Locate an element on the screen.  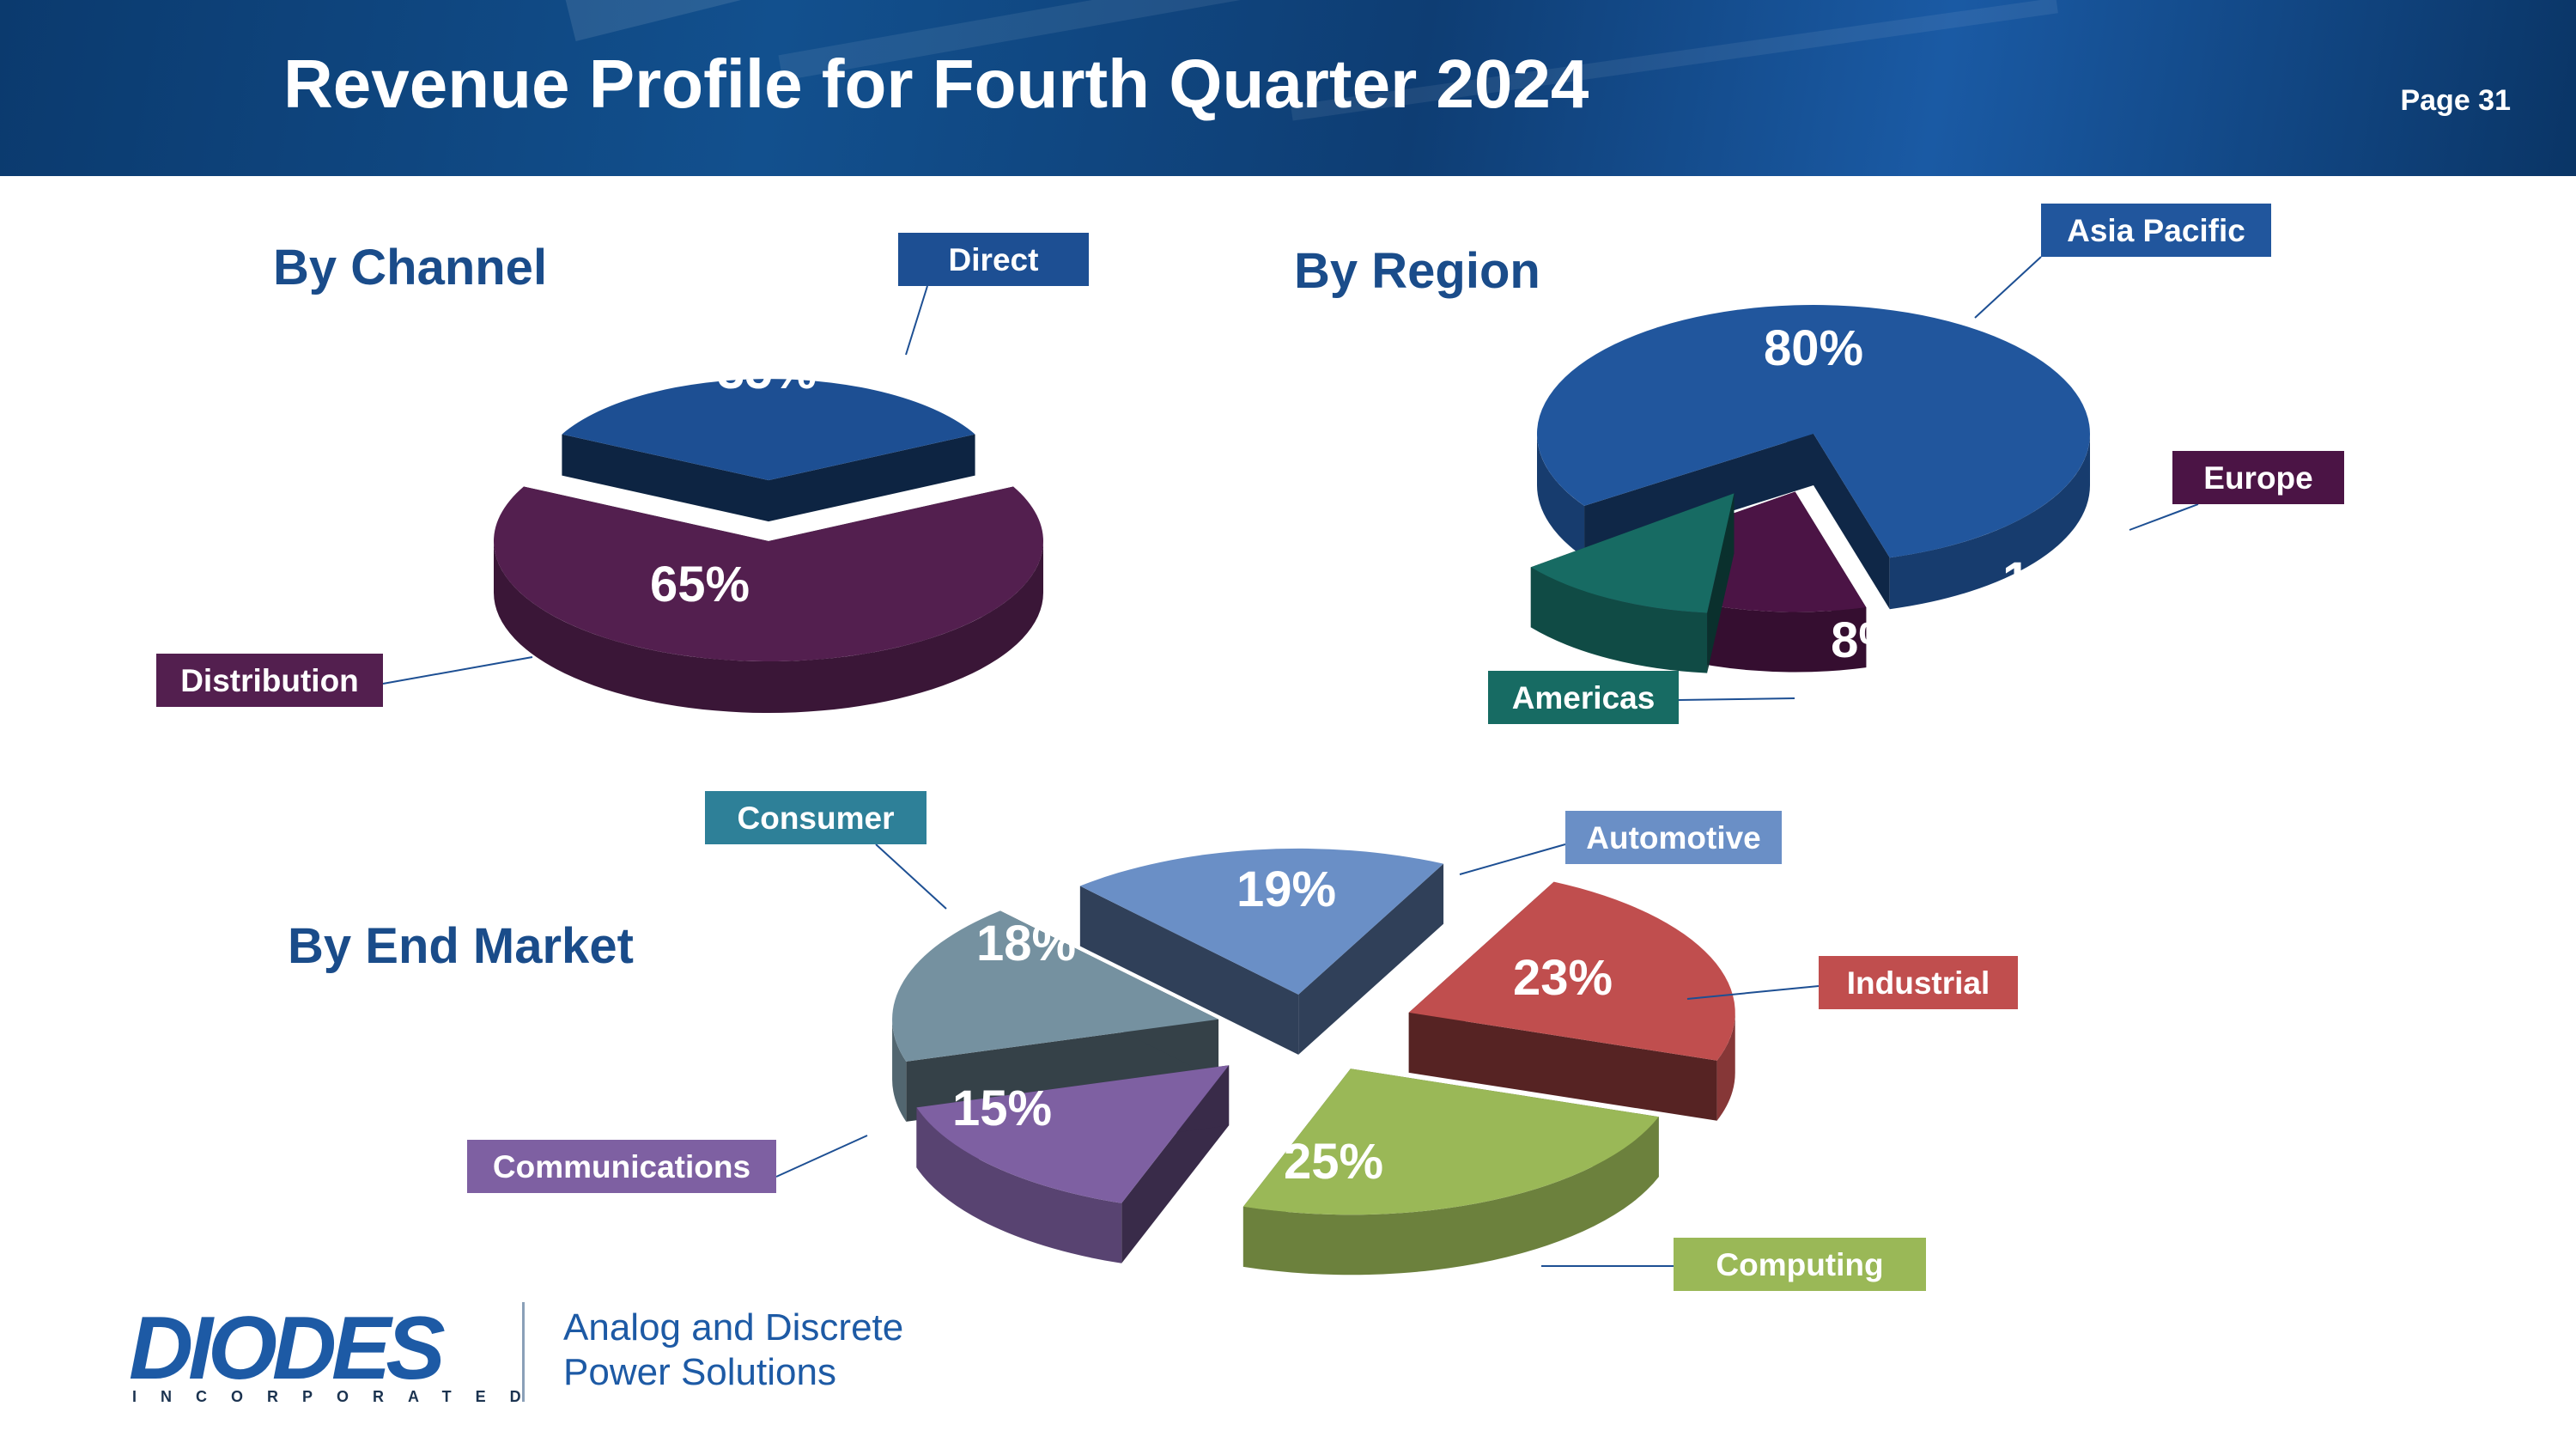
automotive-label-box is located at coordinates (1674, 837).